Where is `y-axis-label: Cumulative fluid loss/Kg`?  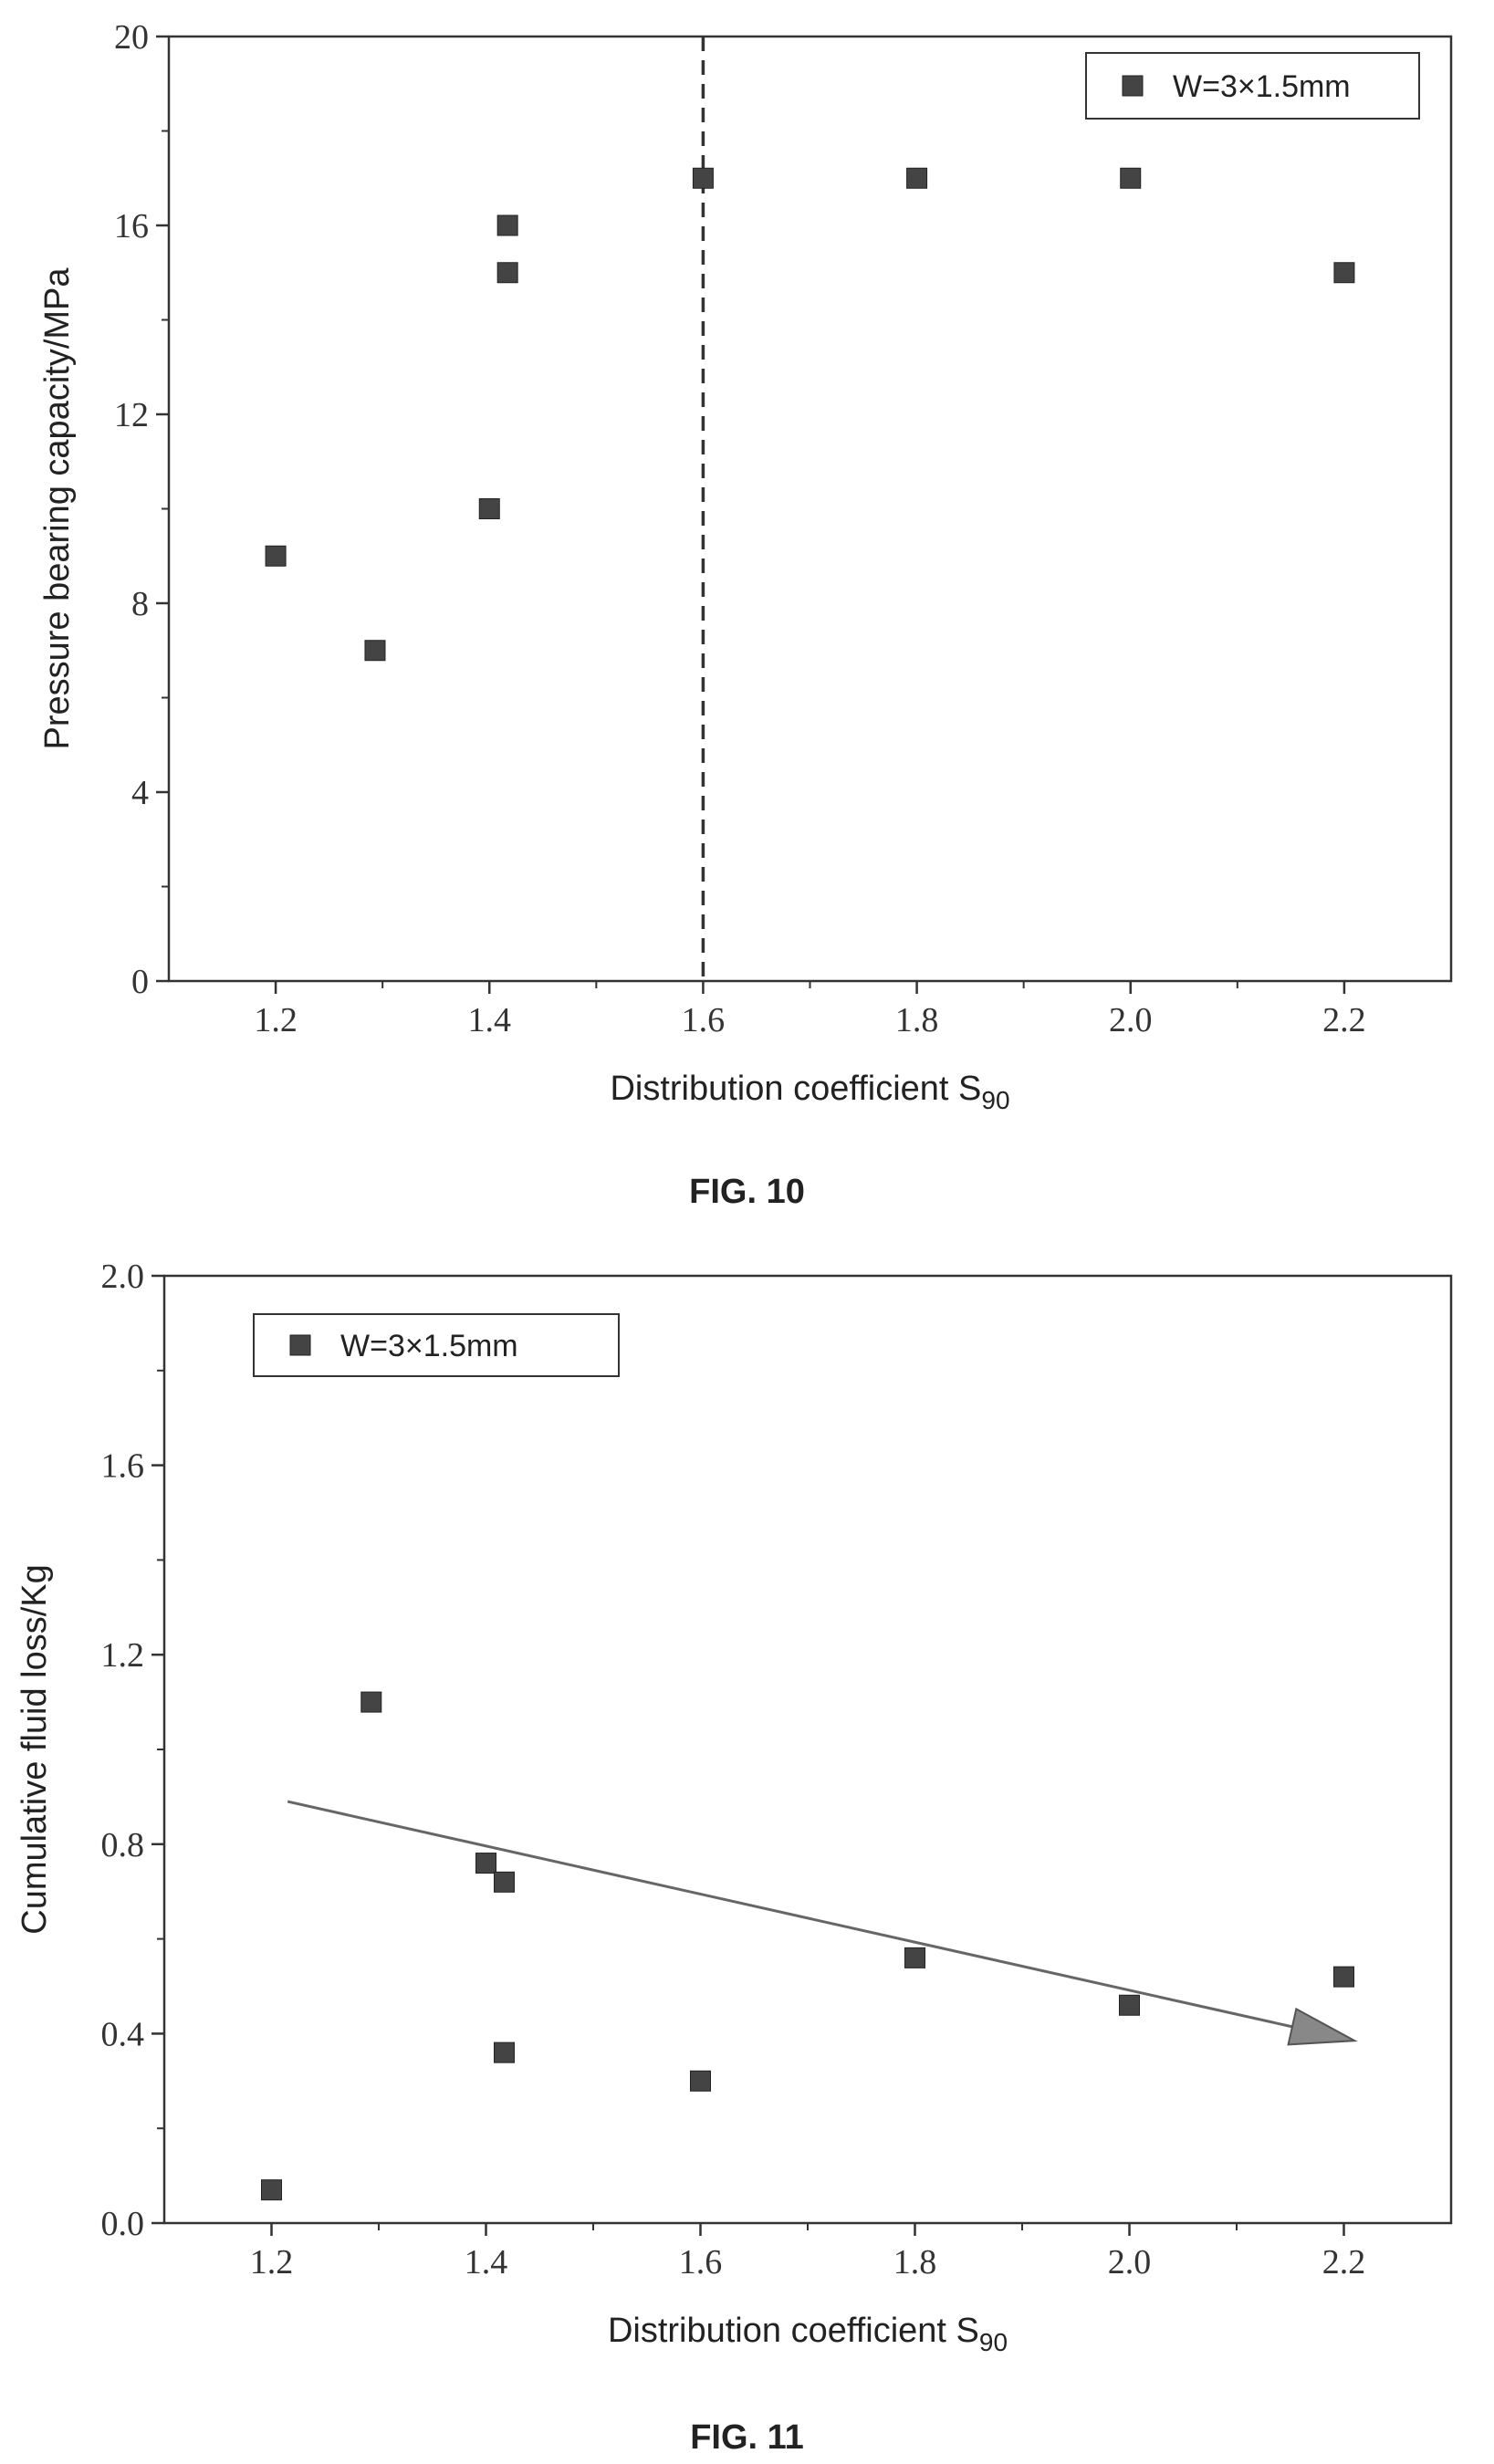 y-axis-label: Cumulative fluid loss/Kg is located at coordinates (35, 1749).